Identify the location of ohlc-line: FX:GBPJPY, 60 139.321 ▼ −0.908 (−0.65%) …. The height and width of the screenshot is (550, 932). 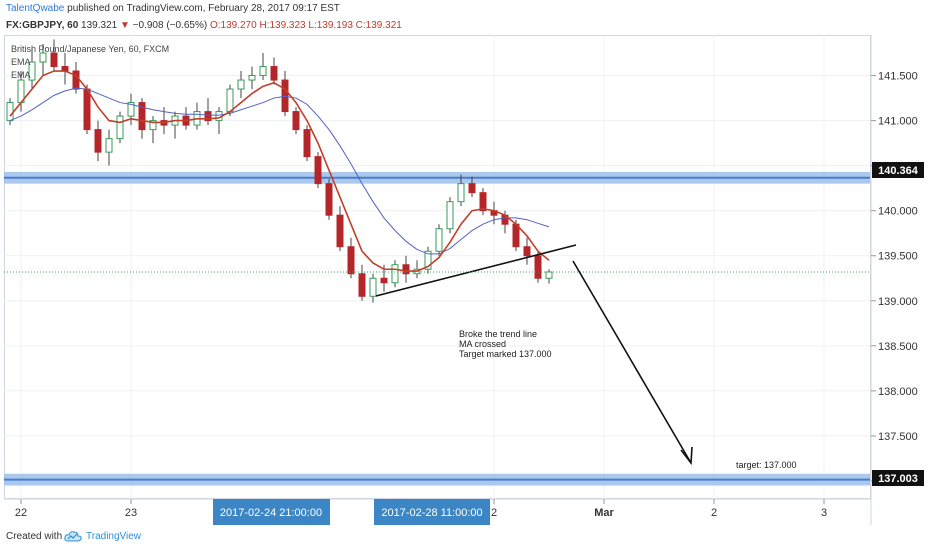
(204, 25).